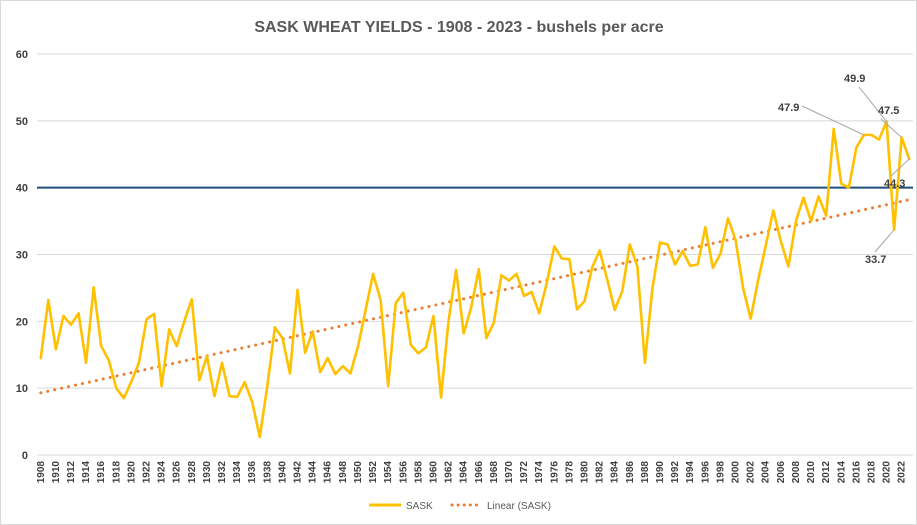 The image size is (917, 525). I want to click on x-tick-label: 1918, so click(116, 472).